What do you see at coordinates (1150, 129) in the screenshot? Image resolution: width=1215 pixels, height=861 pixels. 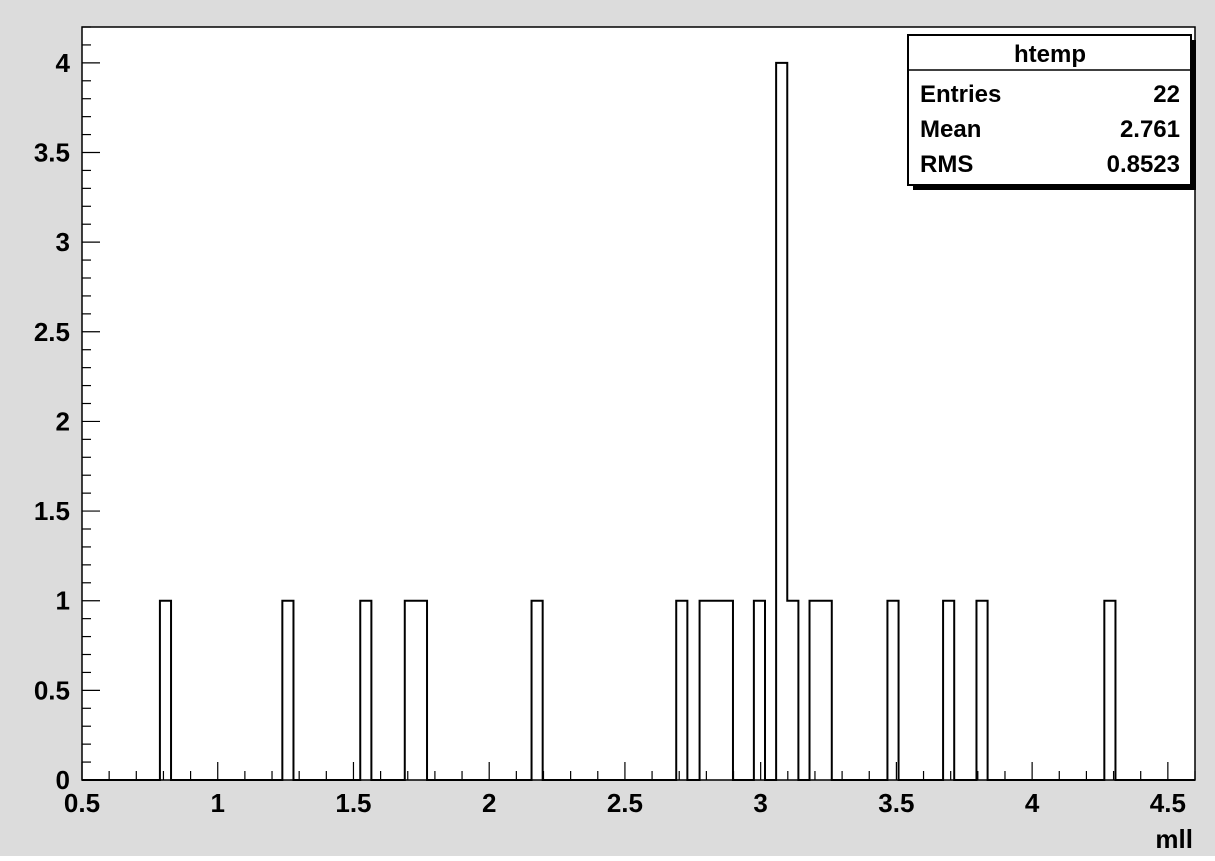 I see `stats-mean-value: 2.761` at bounding box center [1150, 129].